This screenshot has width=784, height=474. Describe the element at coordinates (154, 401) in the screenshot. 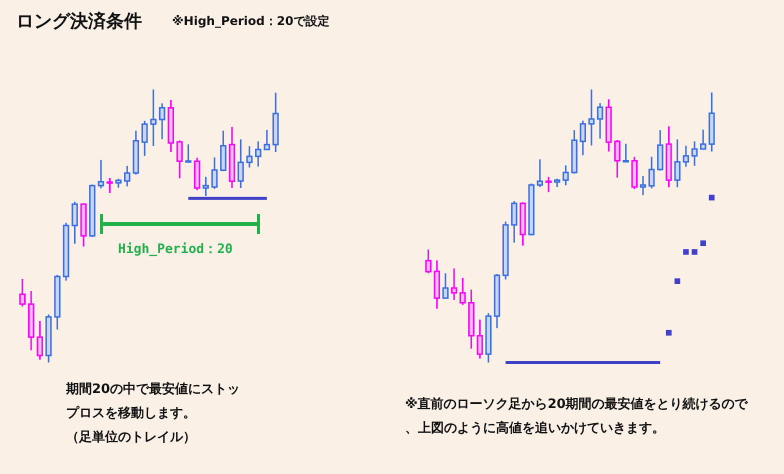

I see `text: 期間20の中で最安値にストップロスを移動します。` at that location.